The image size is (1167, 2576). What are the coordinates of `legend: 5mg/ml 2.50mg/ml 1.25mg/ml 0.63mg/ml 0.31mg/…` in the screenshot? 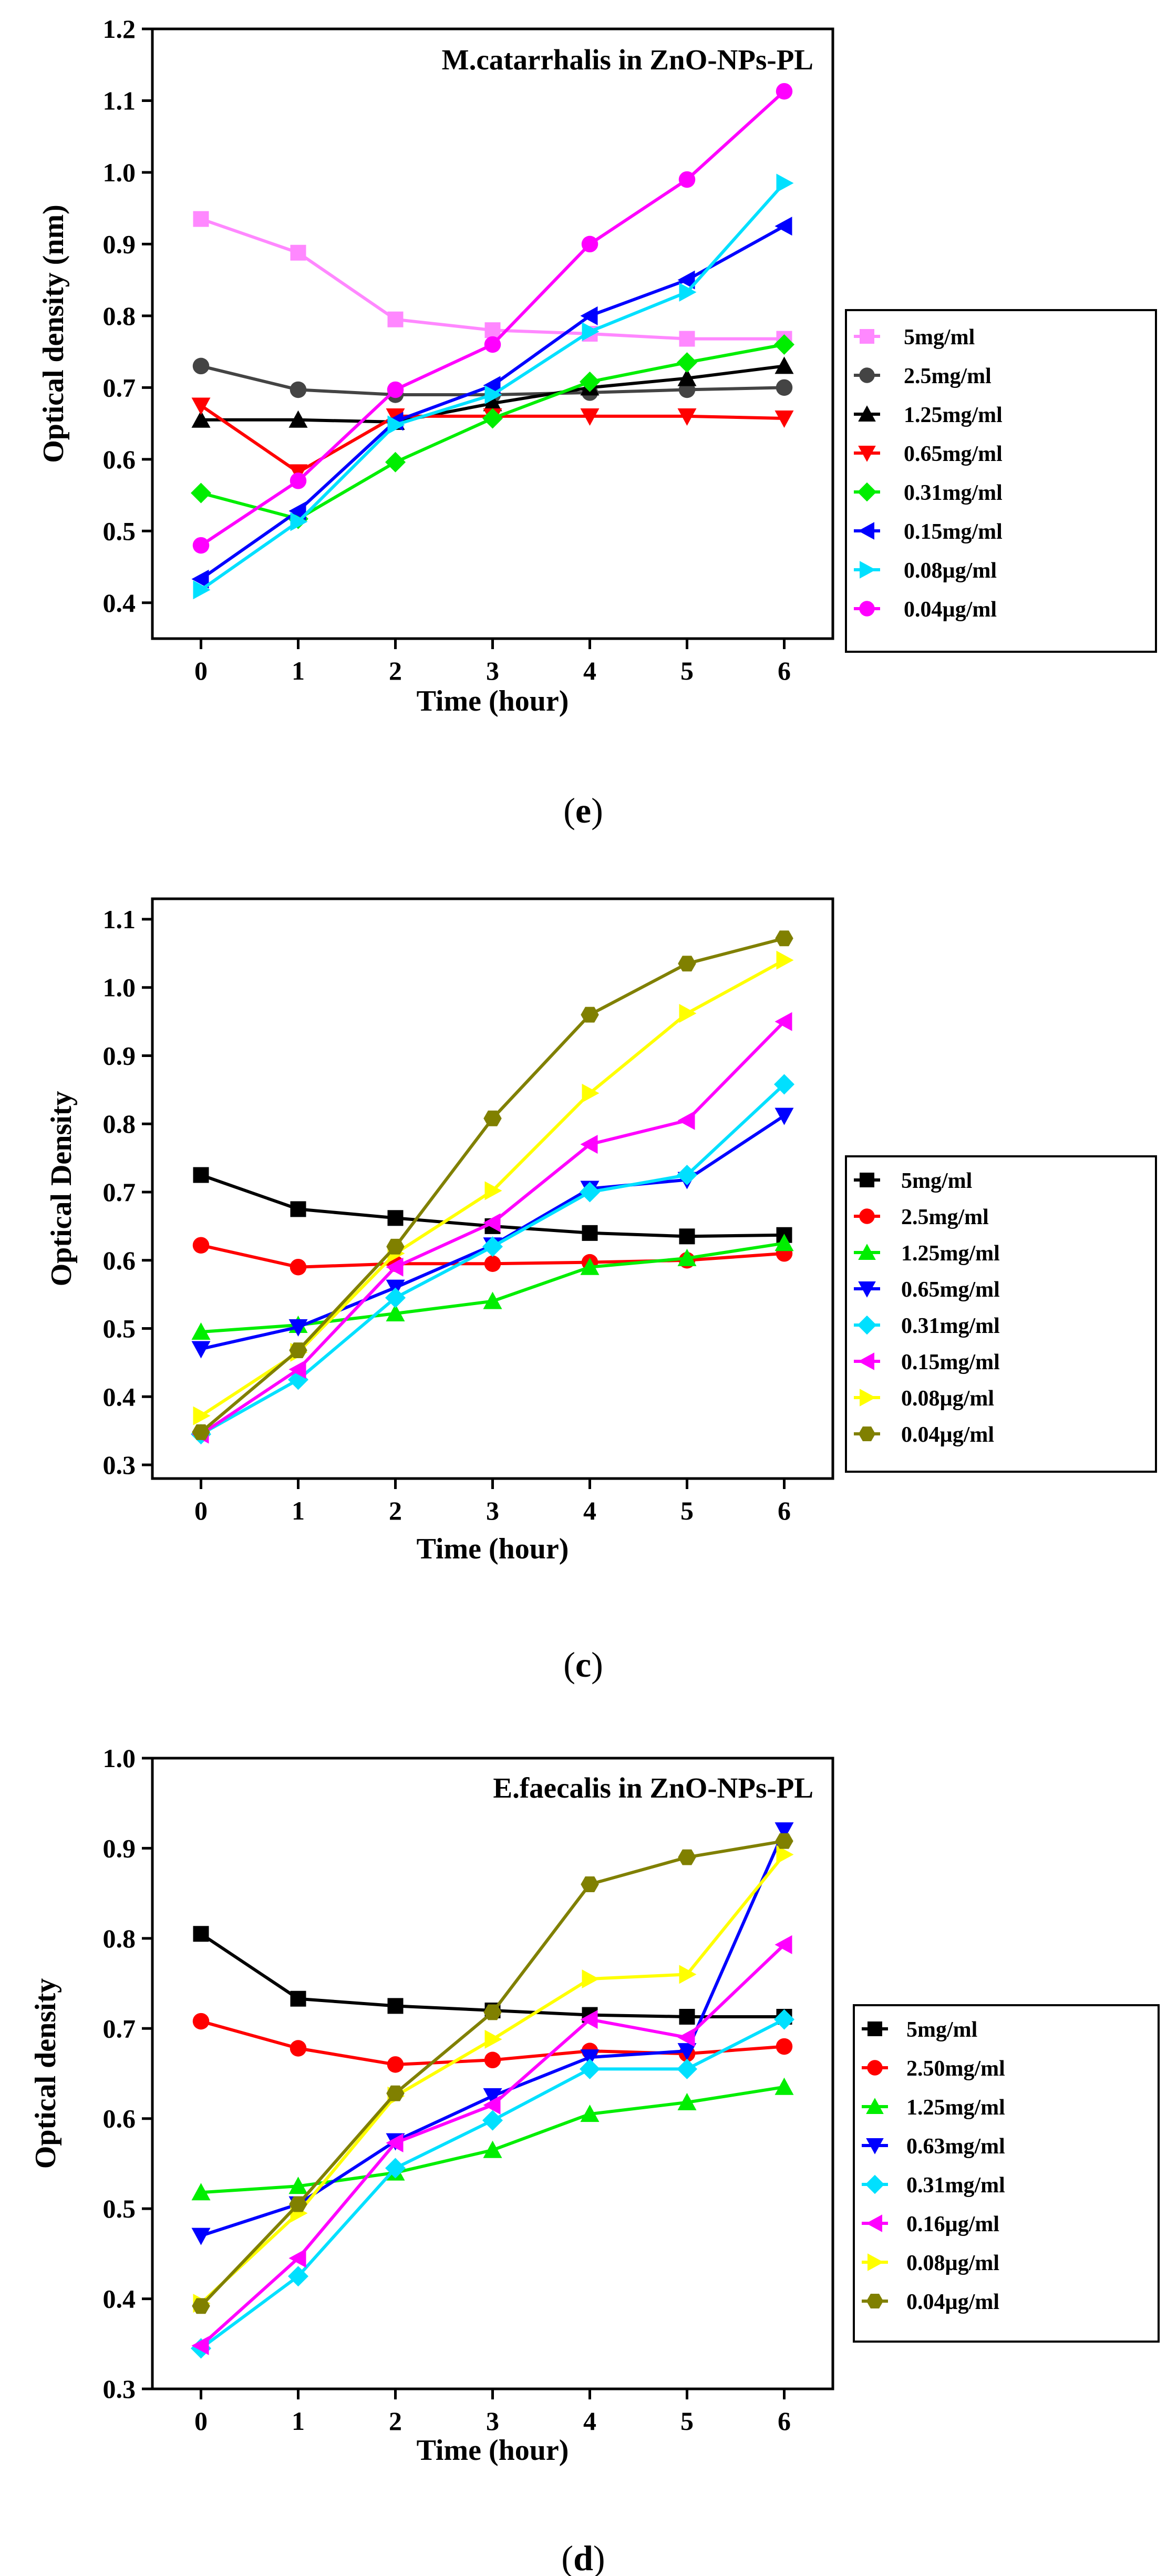 It's located at (1006, 2173).